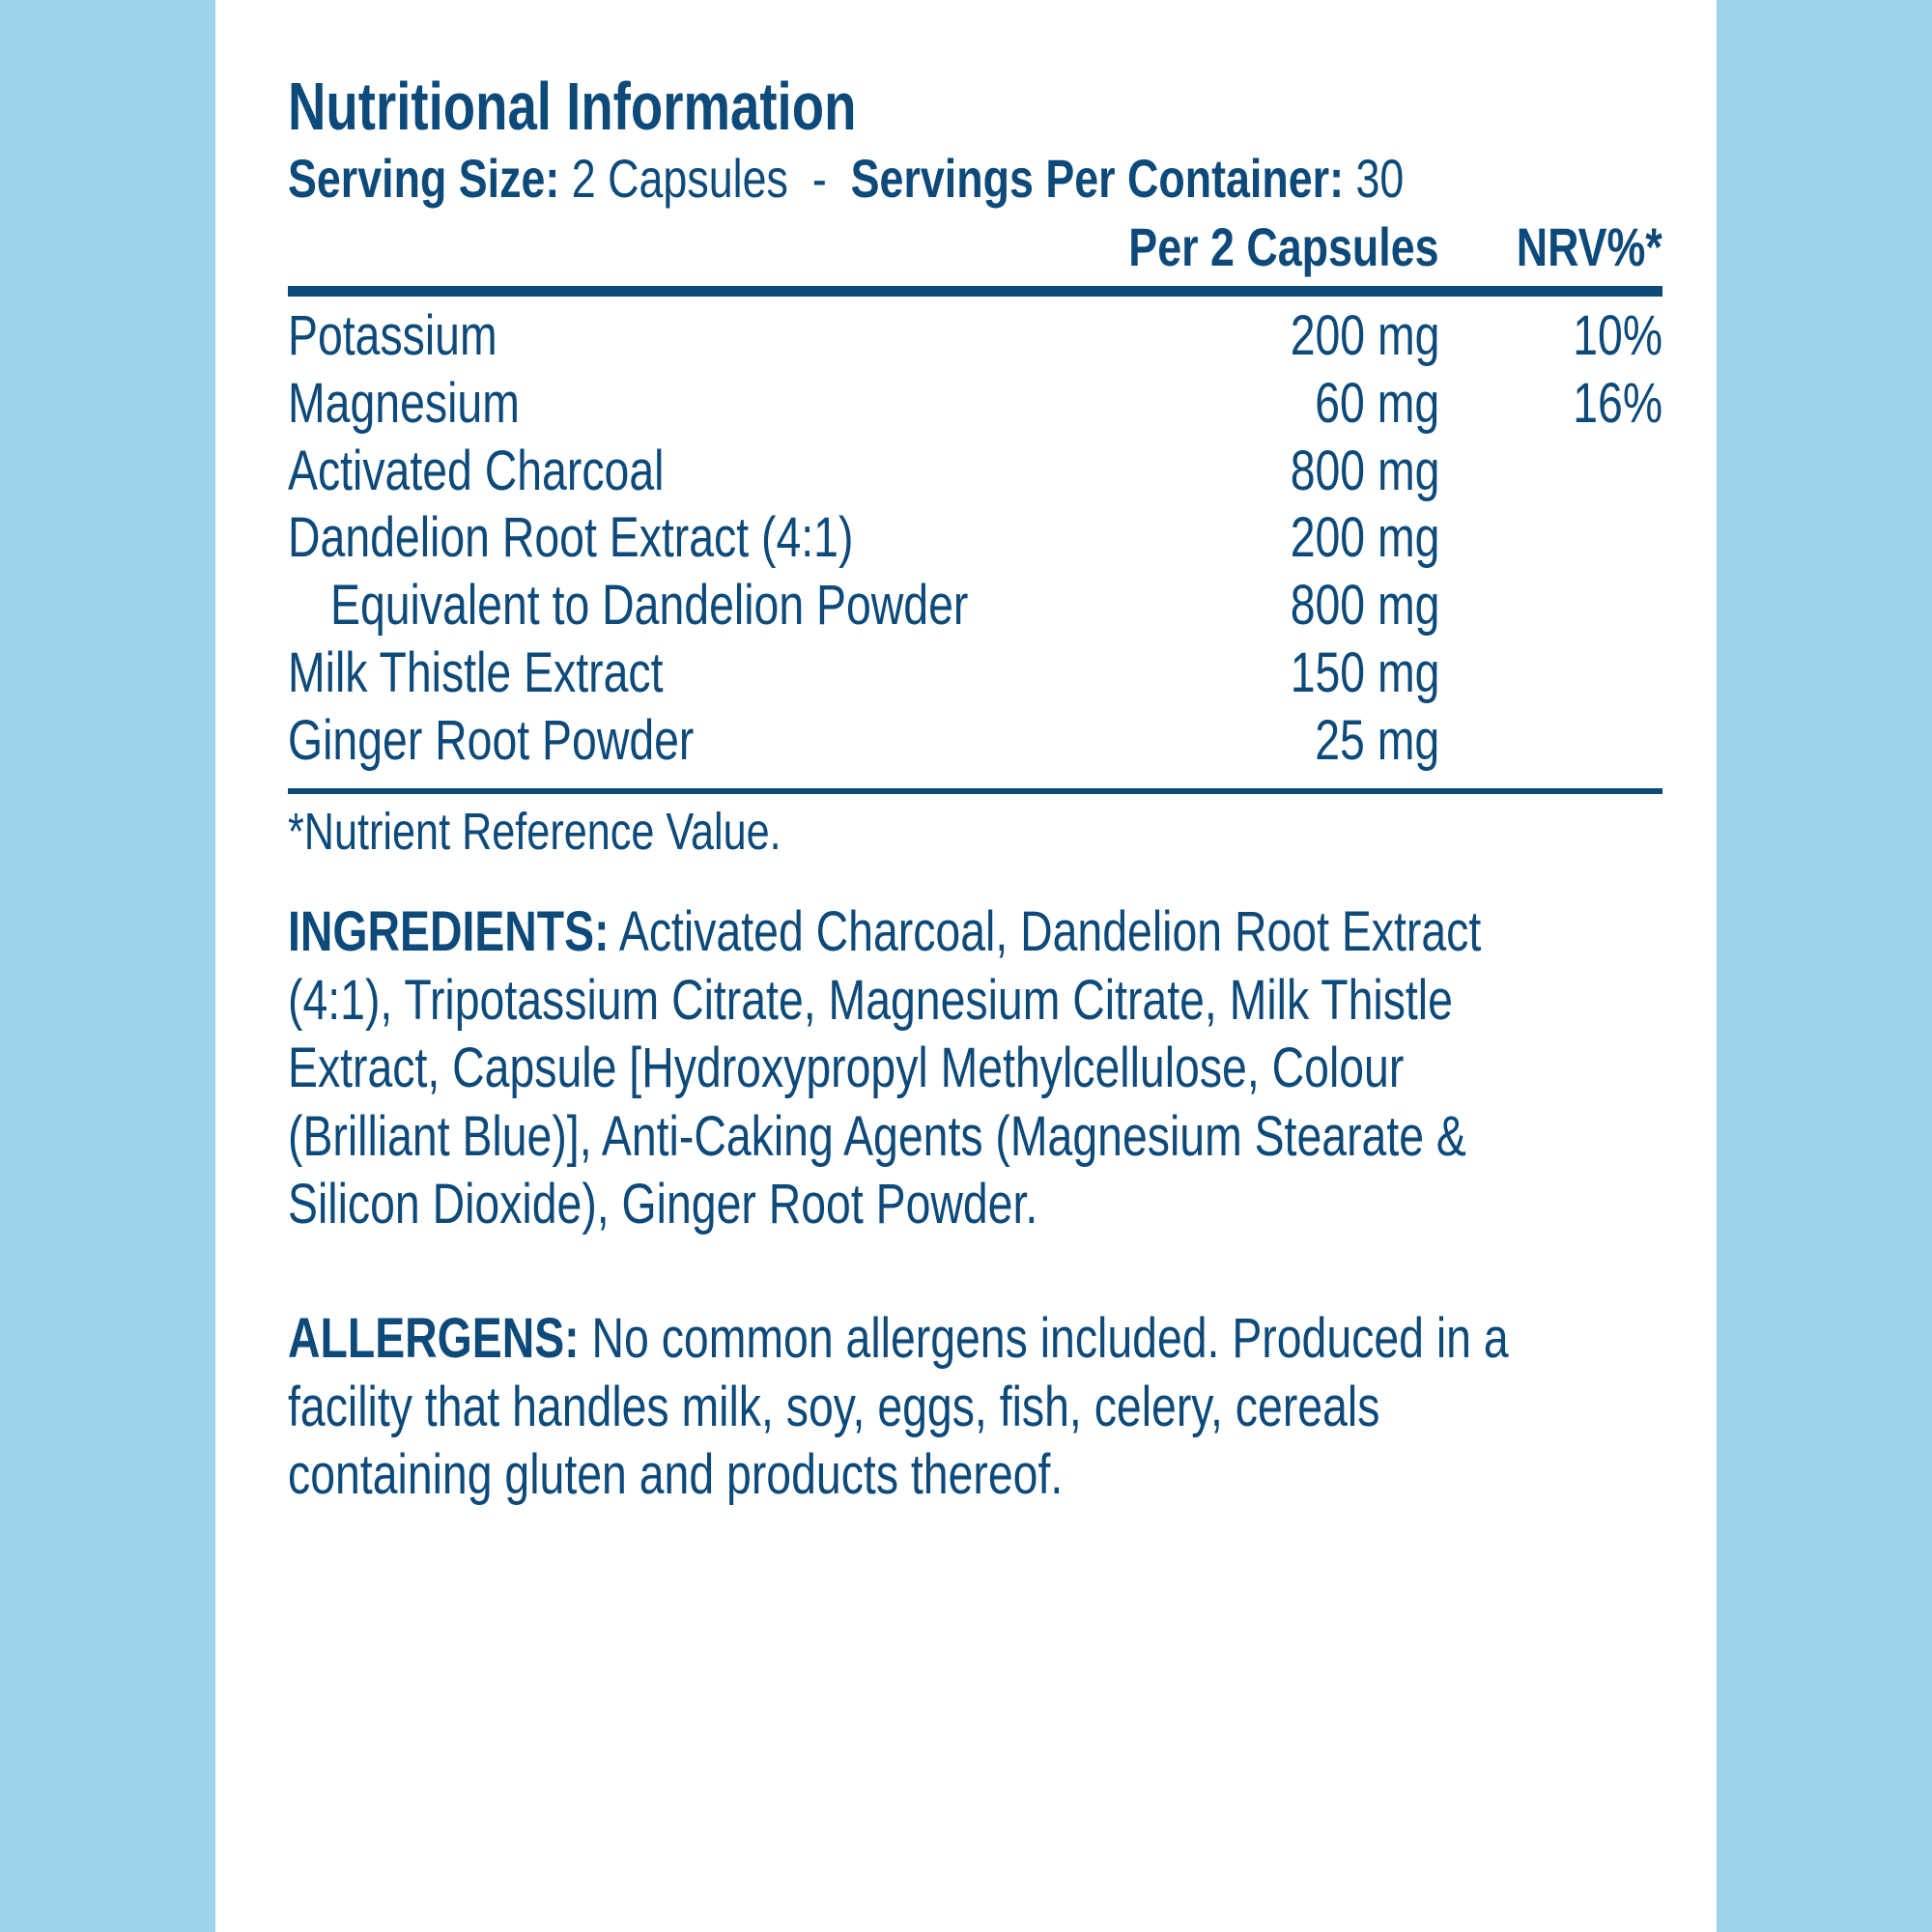 Image resolution: width=1932 pixels, height=1932 pixels. Describe the element at coordinates (1617, 335) in the screenshot. I see `nutrient-nrv: 10%` at that location.